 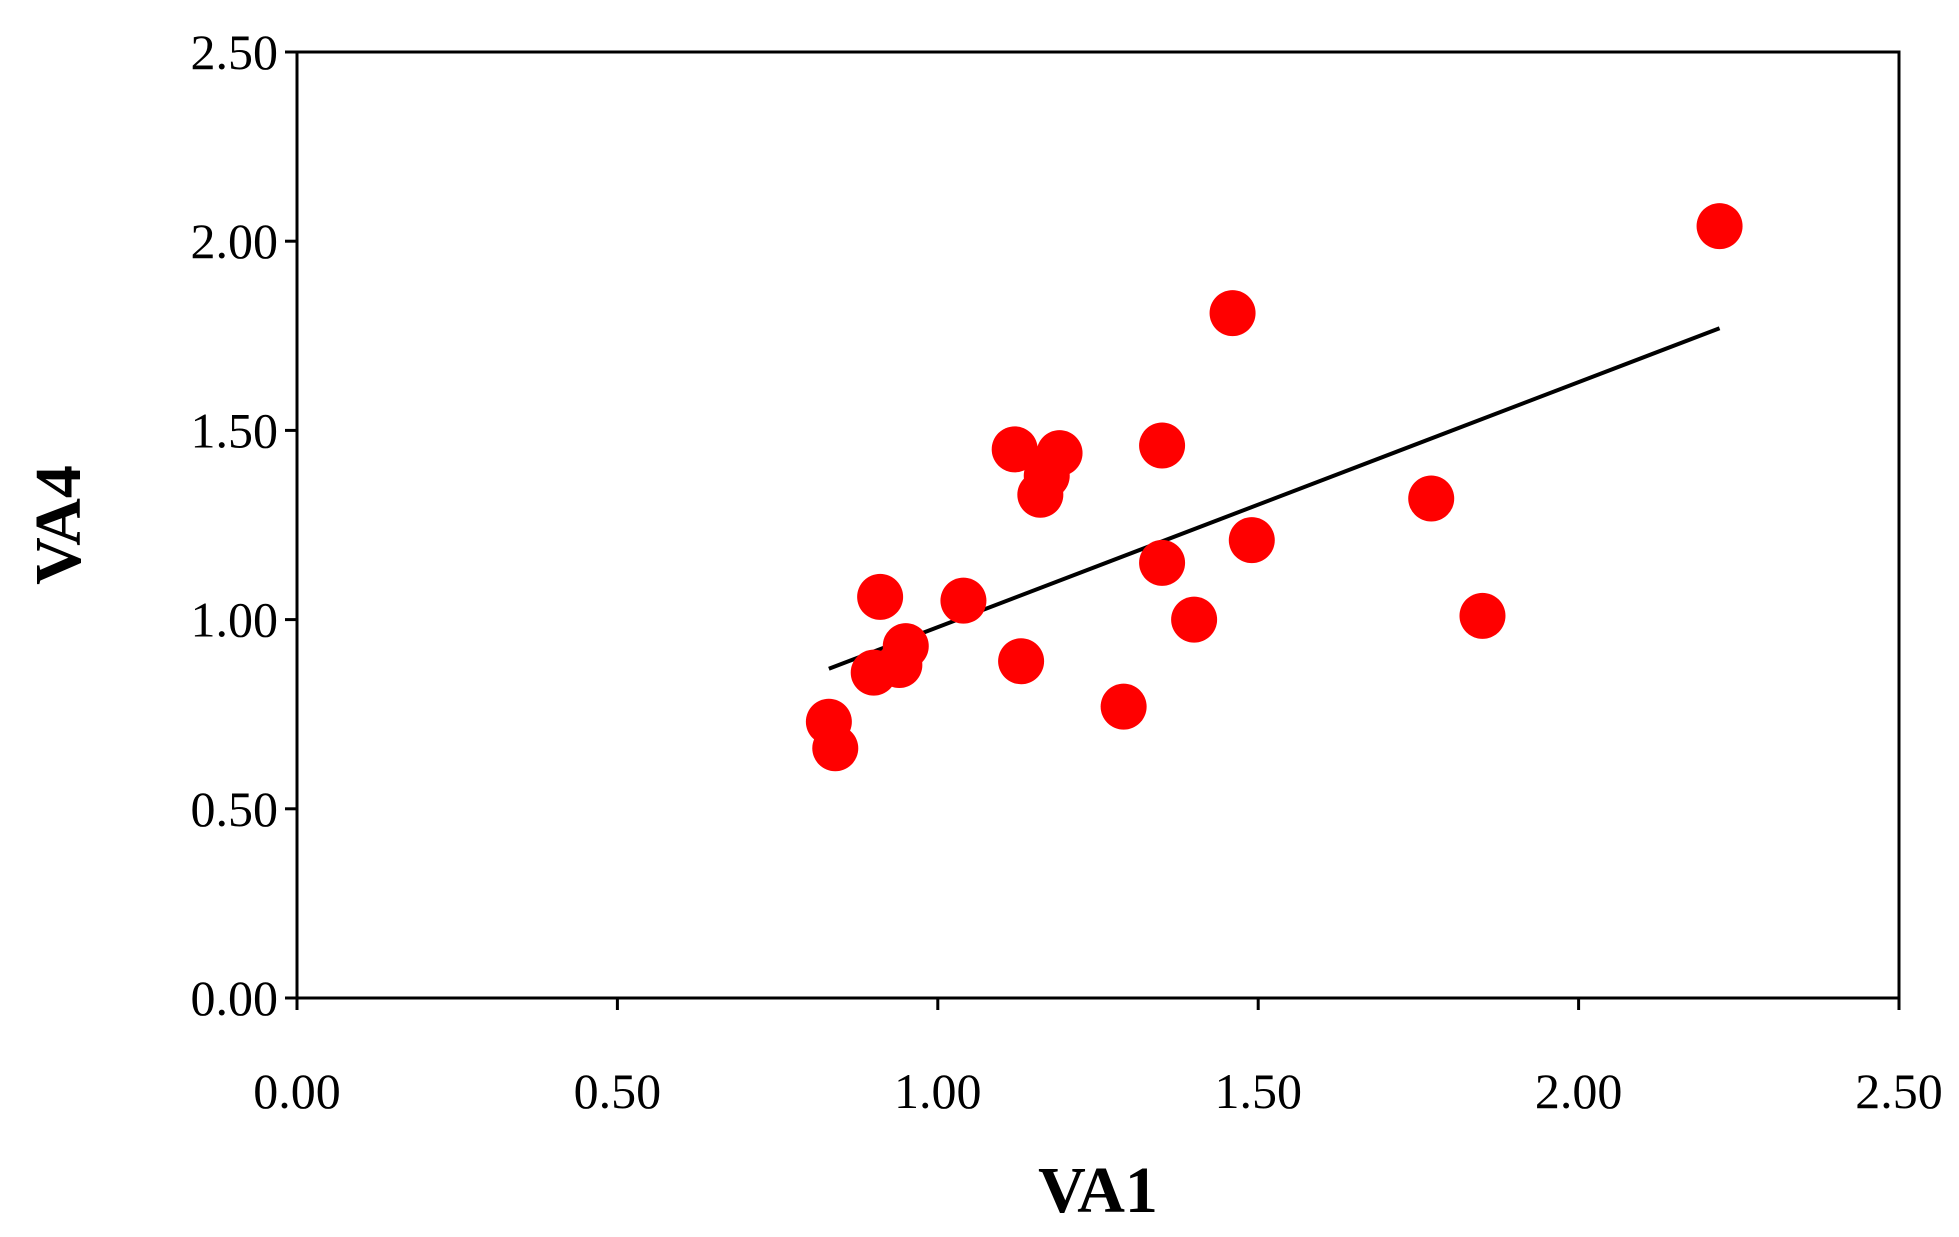 I want to click on x-tick-label: 2.50, so click(x=1899, y=1091).